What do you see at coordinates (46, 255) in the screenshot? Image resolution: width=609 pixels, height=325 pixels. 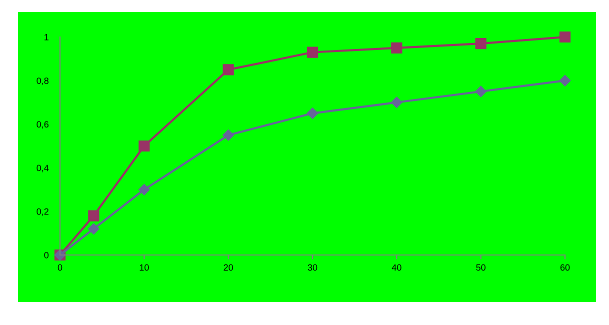 I see `y-tick-label: 0` at bounding box center [46, 255].